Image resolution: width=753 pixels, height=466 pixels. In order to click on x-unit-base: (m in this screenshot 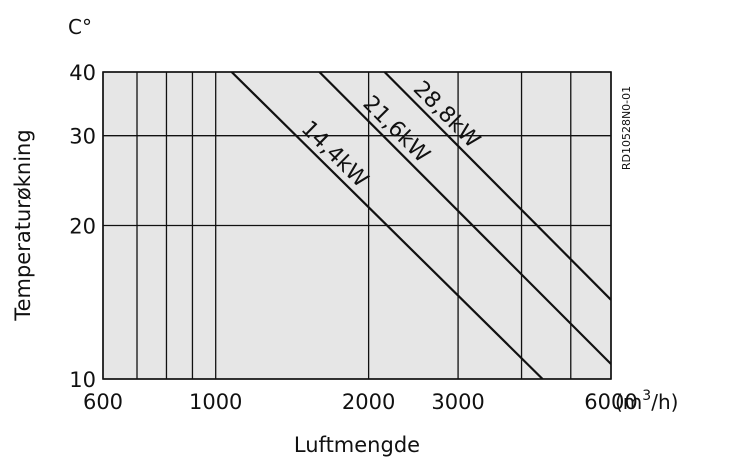, I will do `click(628, 402)`.